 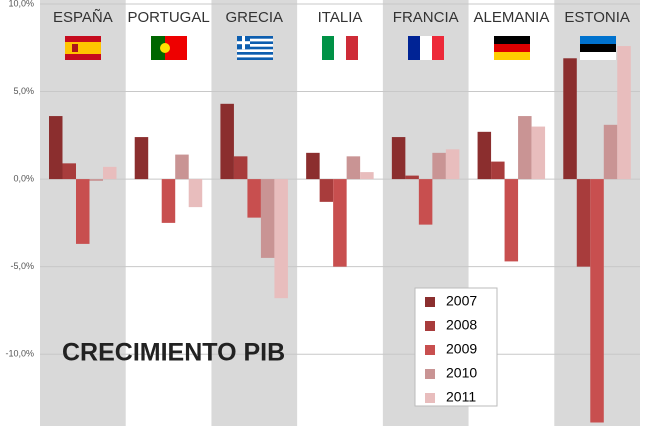 What do you see at coordinates (23, 178) in the screenshot?
I see `y-tick-label: 0,0%` at bounding box center [23, 178].